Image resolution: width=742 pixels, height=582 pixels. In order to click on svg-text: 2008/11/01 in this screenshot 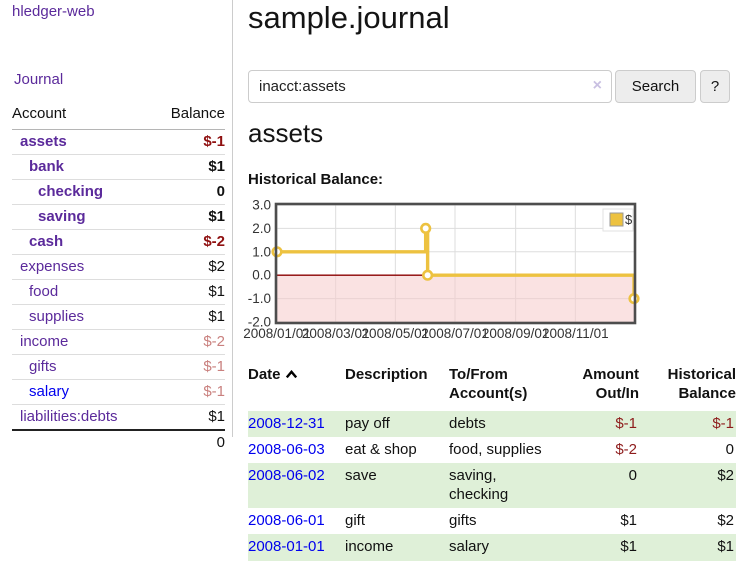, I will do `click(575, 333)`.